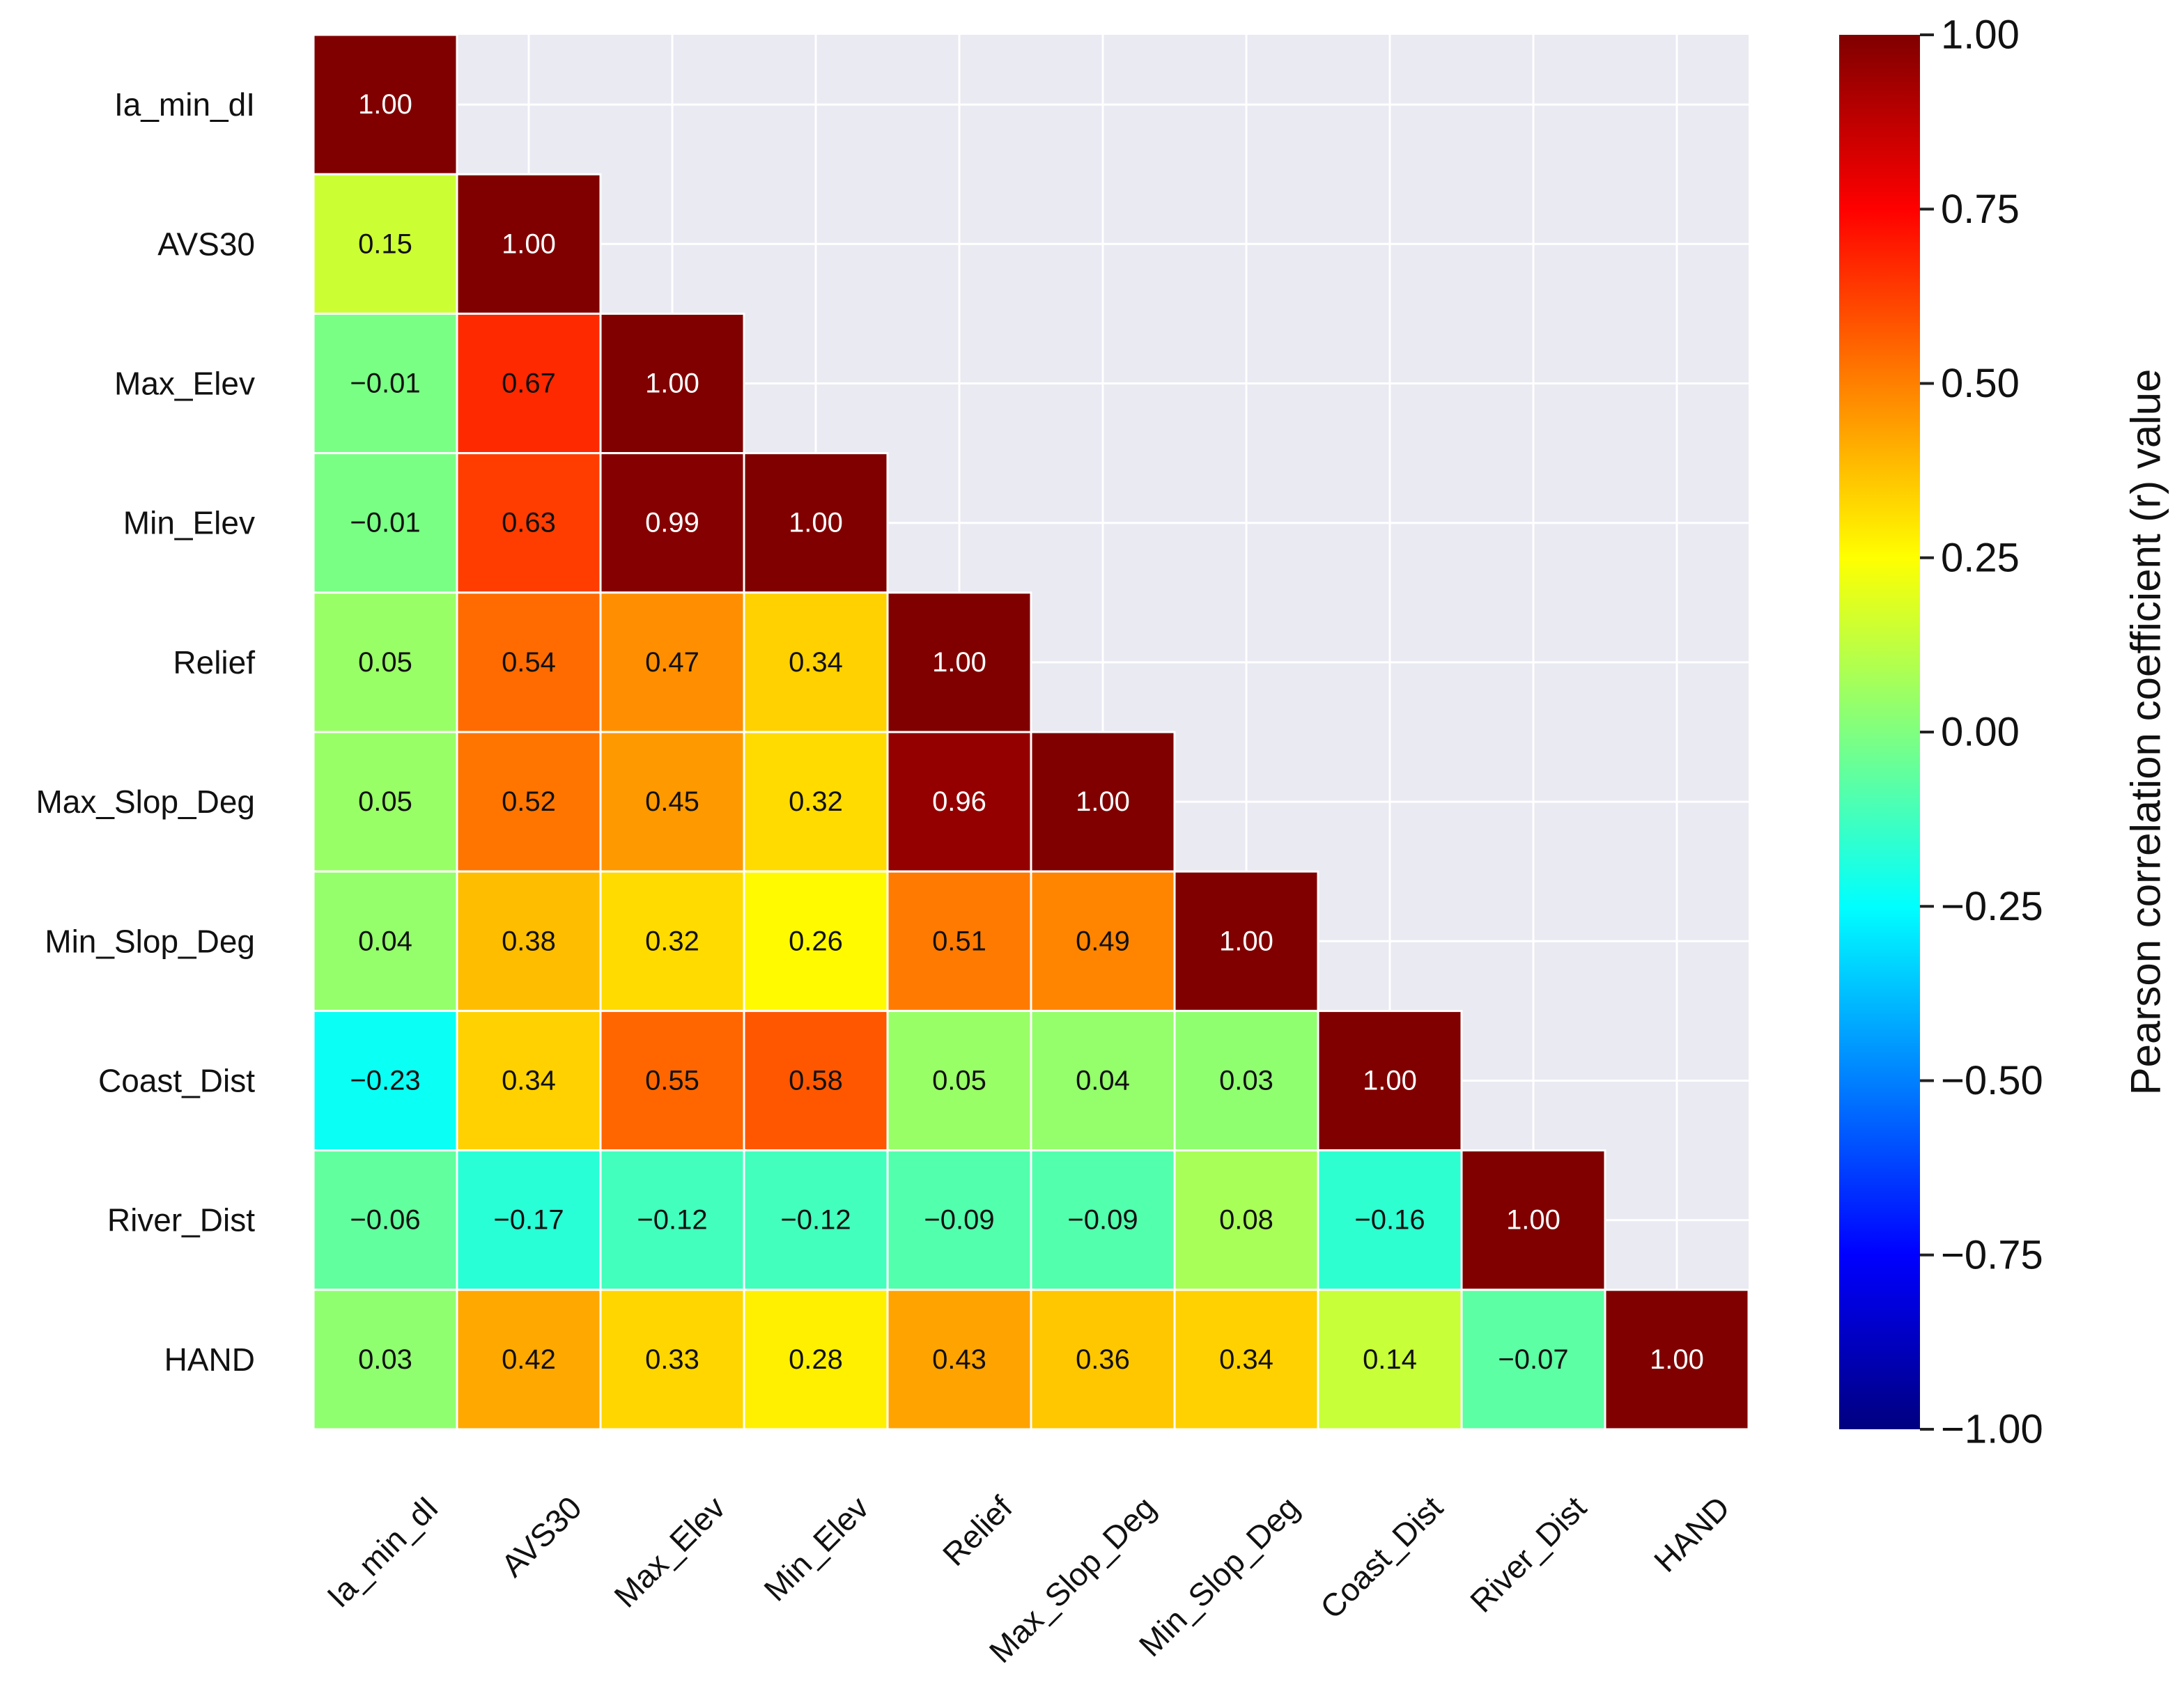  I want to click on cell-value-label: 0.04, so click(385, 941).